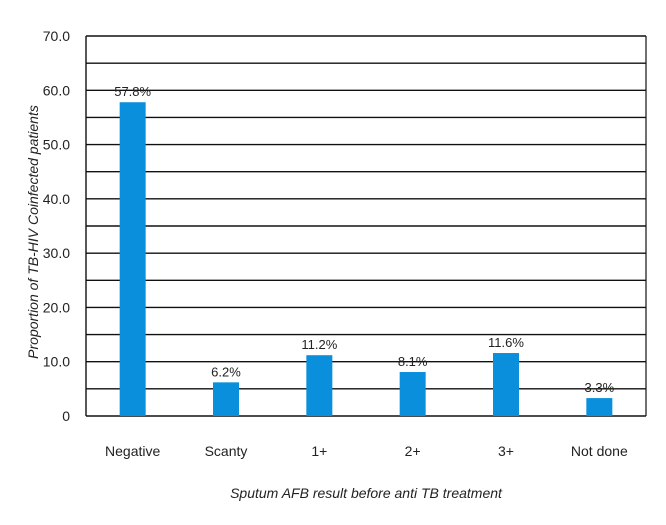 The width and height of the screenshot is (666, 525). Describe the element at coordinates (56, 90) in the screenshot. I see `y-tick-label: 60.0` at that location.